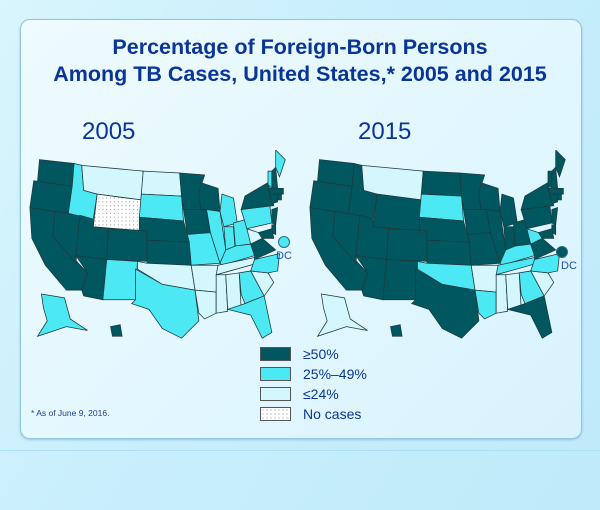 This screenshot has height=510, width=600. I want to click on dc-label-2005: DC, so click(284, 256).